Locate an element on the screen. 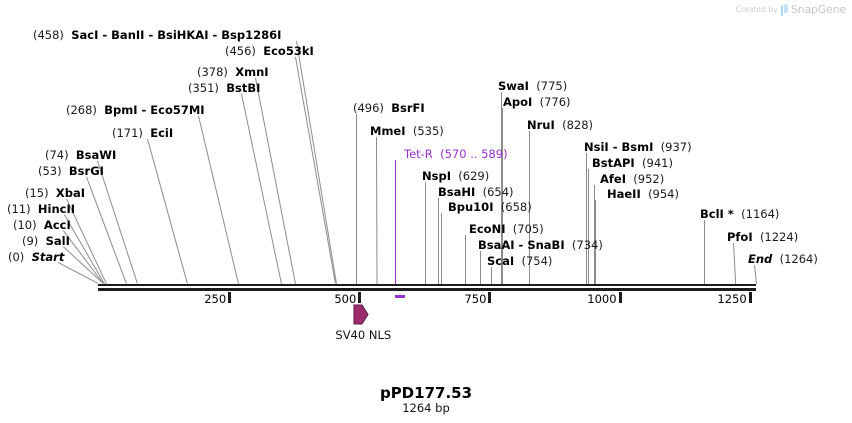 Image resolution: width=852 pixels, height=423 pixels. site-enzyme-bcli: BclI * is located at coordinates (717, 214).